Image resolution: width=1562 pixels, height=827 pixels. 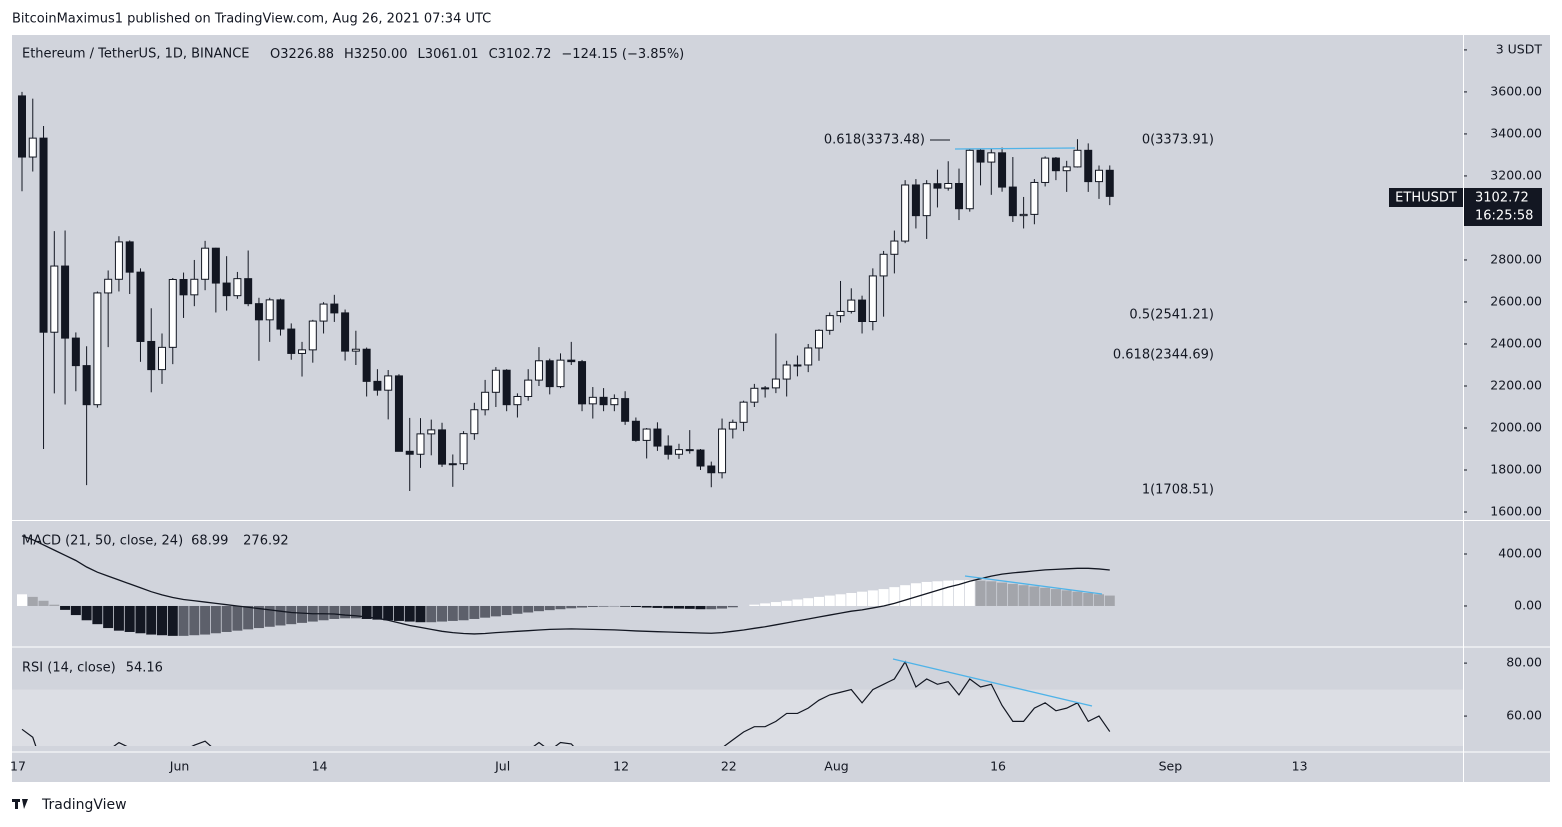 I want to click on y-tick-label: 3200.00, so click(x=1516, y=174).